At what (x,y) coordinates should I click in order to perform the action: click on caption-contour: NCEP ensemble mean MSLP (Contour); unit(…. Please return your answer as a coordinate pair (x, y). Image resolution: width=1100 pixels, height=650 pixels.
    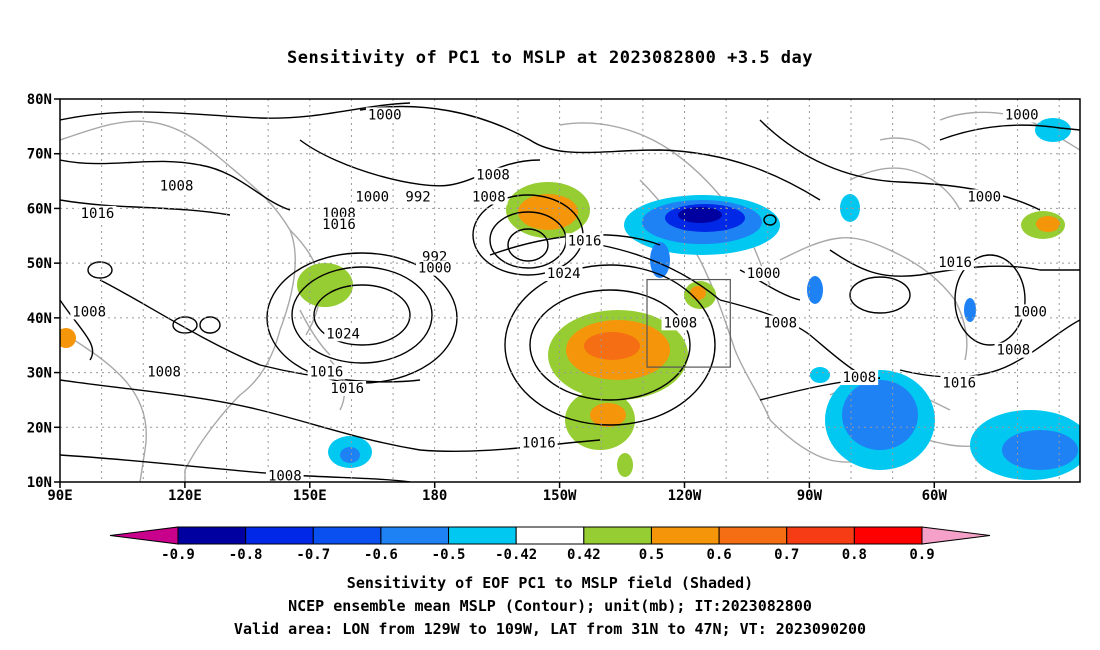
    Looking at the image, I should click on (550, 606).